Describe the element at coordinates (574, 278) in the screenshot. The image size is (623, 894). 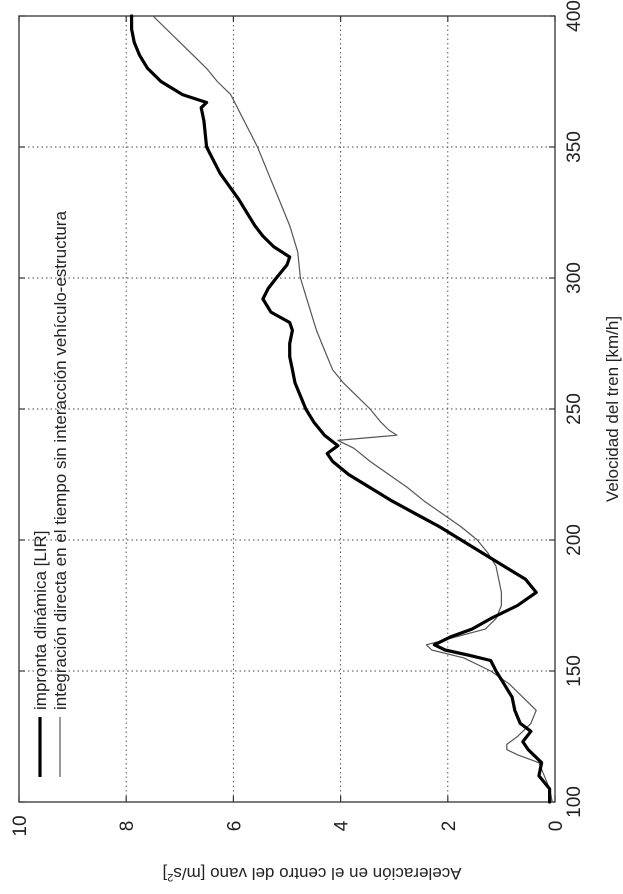
I see `x-tick-label: 300` at that location.